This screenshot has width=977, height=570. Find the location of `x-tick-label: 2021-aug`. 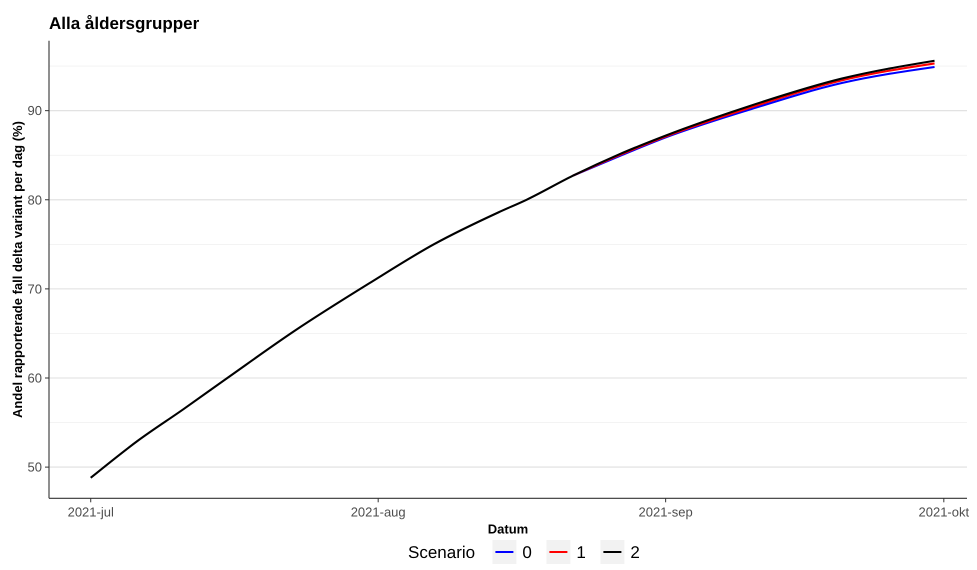

x-tick-label: 2021-aug is located at coordinates (378, 512).